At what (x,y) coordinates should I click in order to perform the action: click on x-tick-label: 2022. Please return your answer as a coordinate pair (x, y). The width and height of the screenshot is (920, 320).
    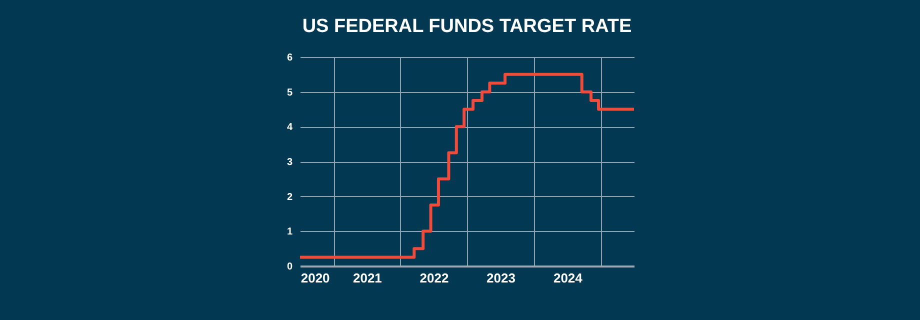
    Looking at the image, I should click on (434, 278).